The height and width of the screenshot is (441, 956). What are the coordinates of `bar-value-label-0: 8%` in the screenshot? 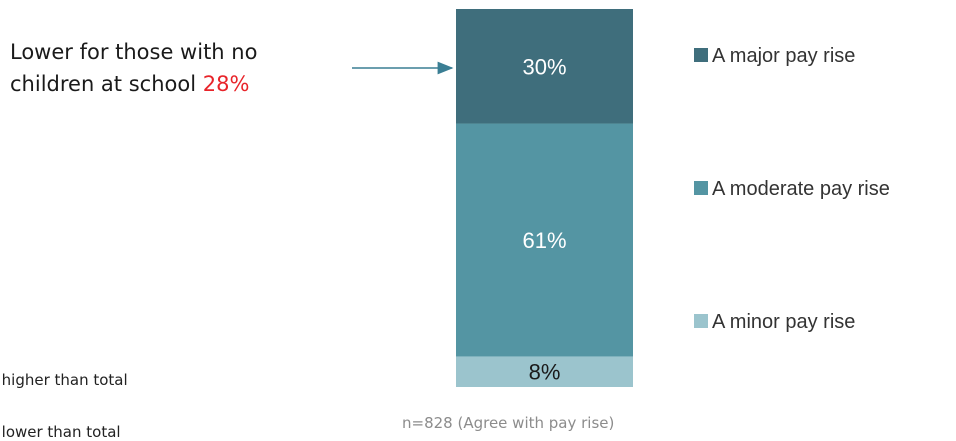 It's located at (545, 372).